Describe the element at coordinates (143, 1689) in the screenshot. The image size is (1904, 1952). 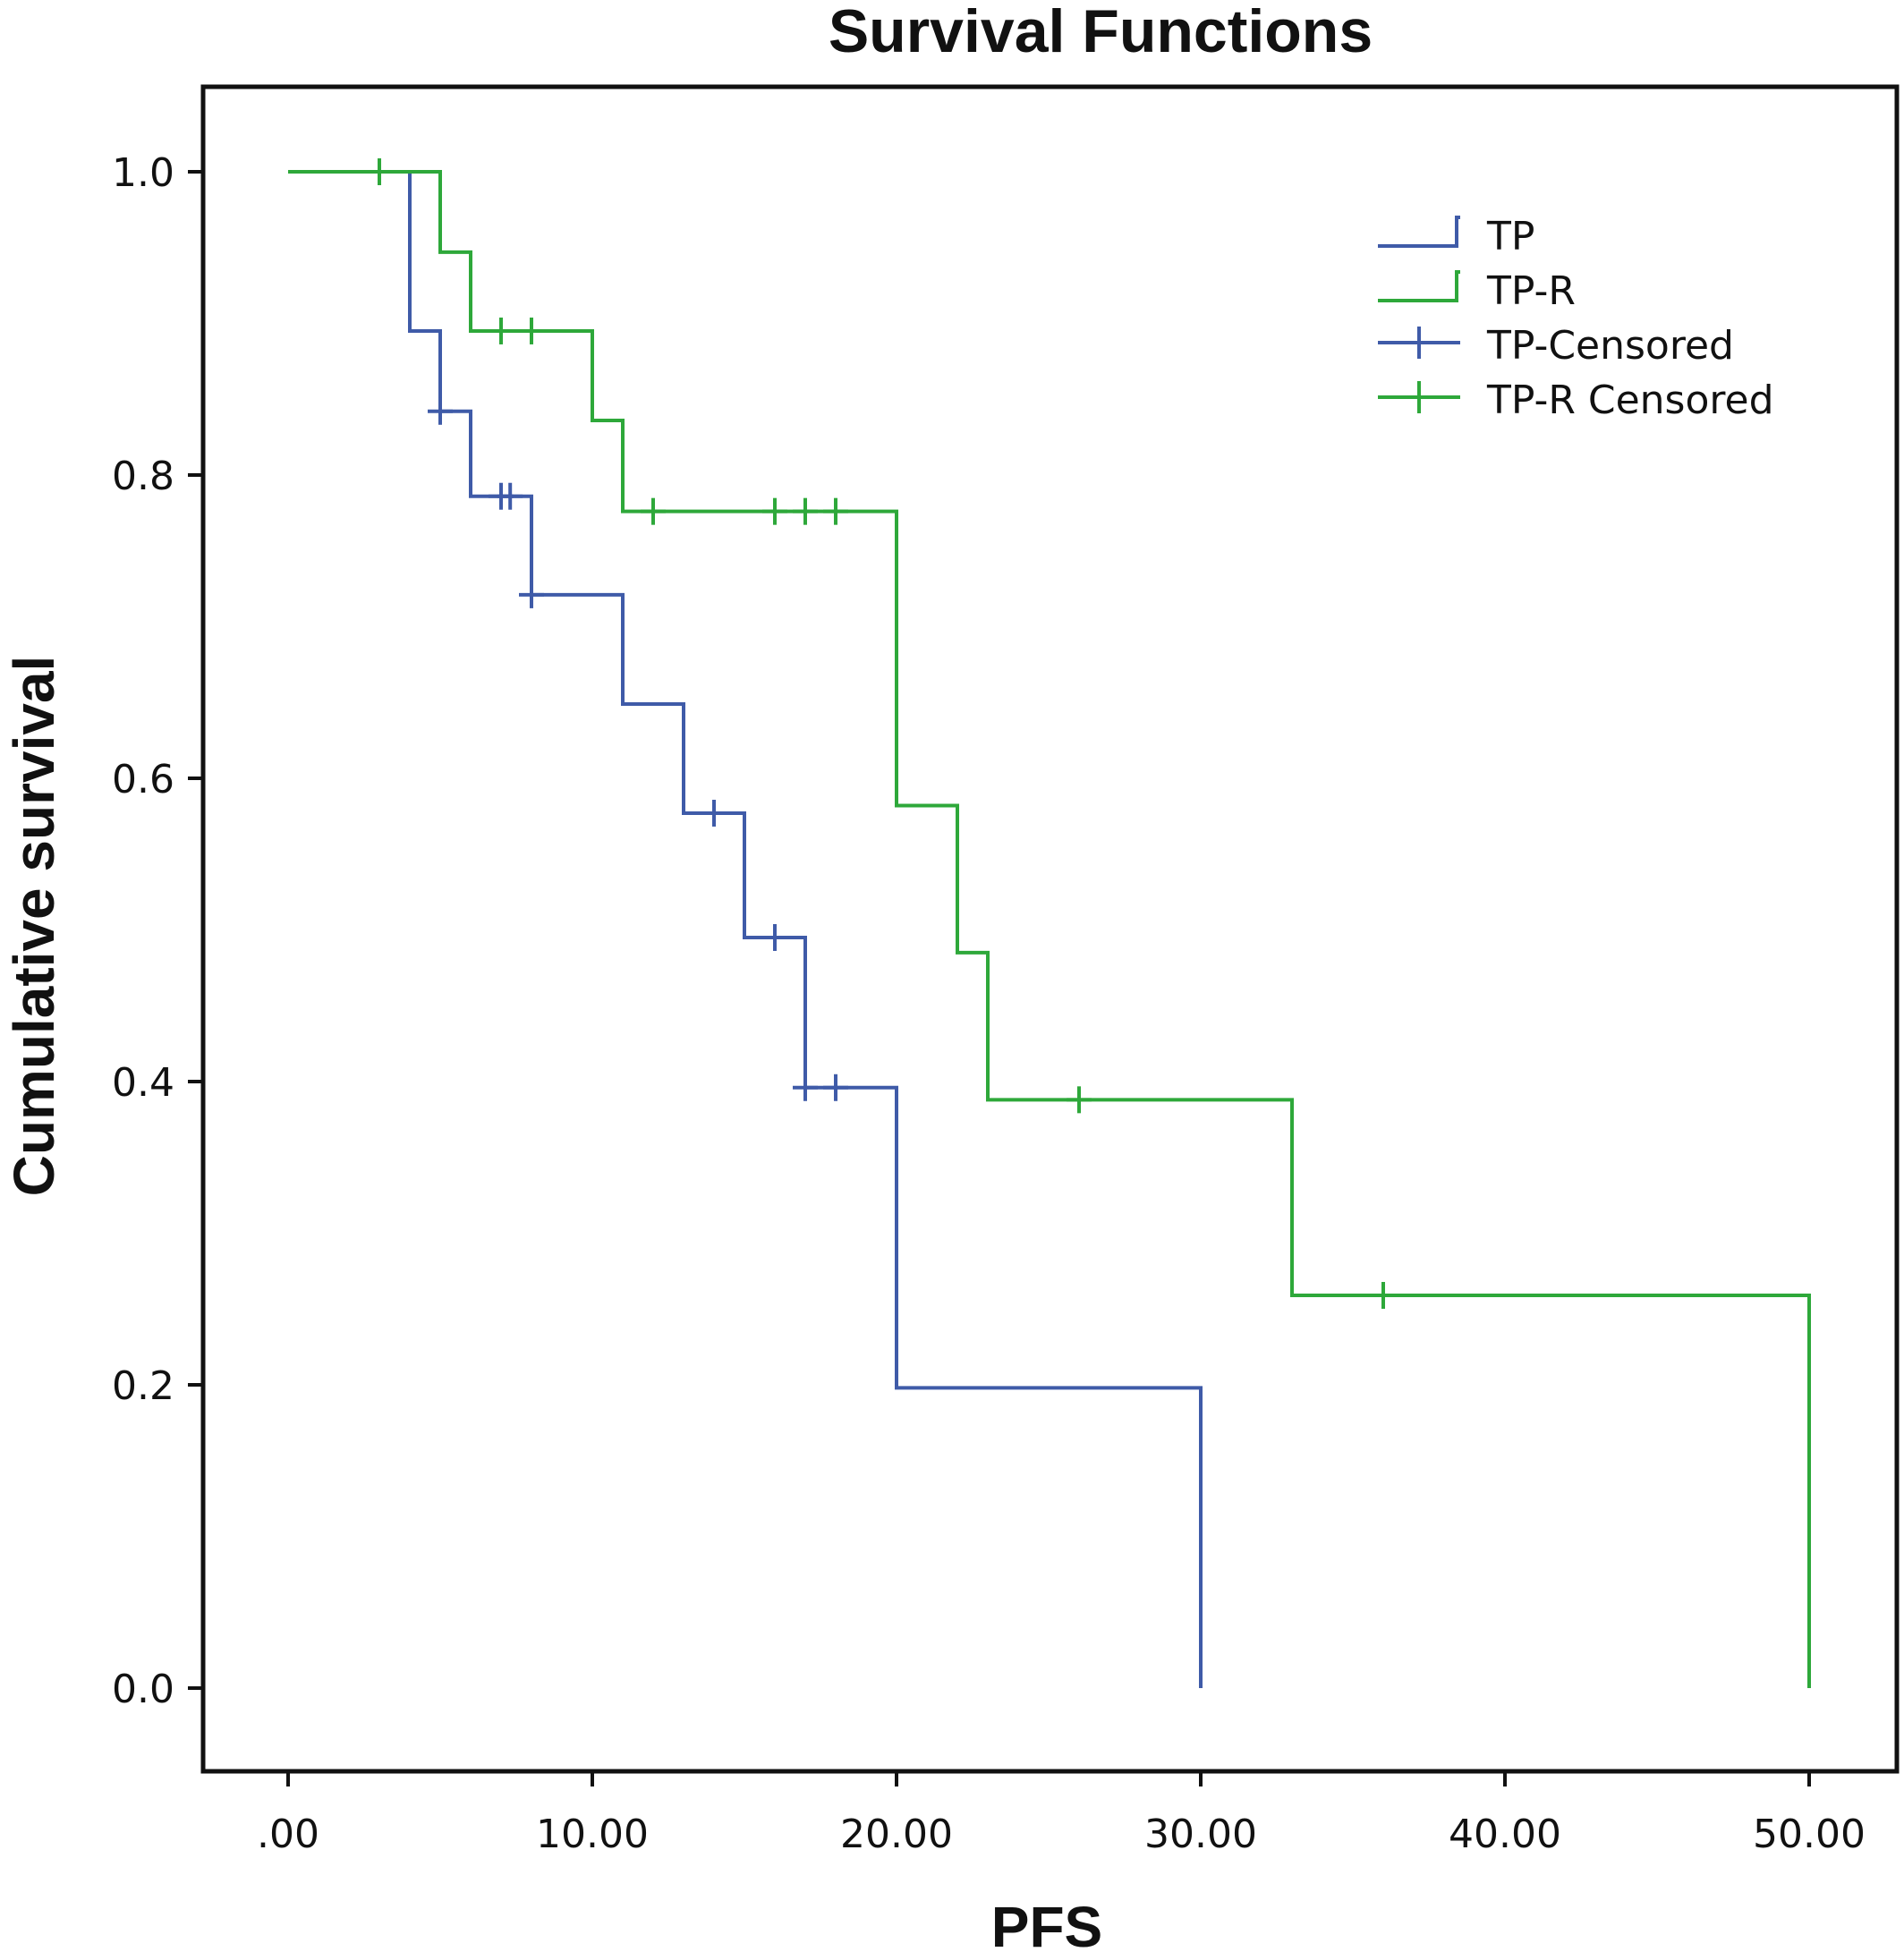
I see `y-tick-label: 0.0` at that location.